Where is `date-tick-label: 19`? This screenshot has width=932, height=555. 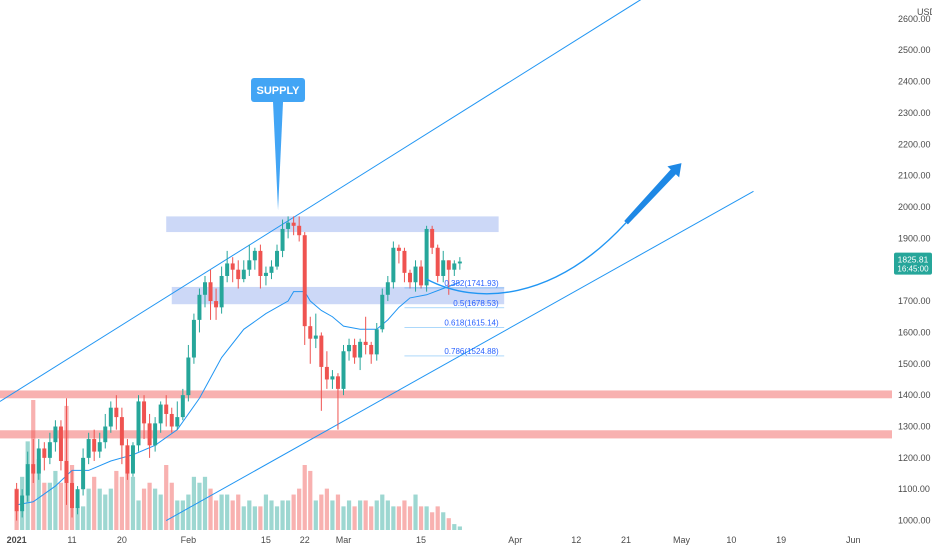 date-tick-label: 19 is located at coordinates (781, 540).